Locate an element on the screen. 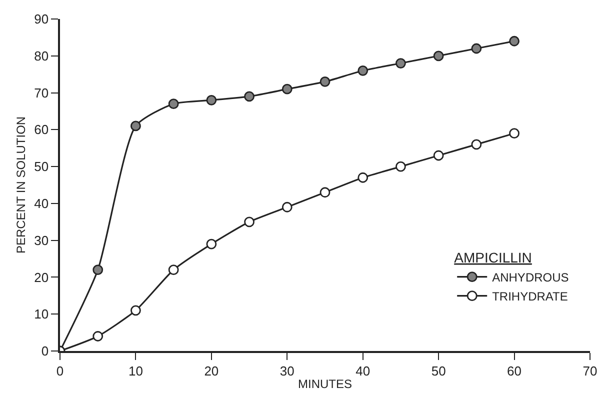 The height and width of the screenshot is (401, 615). legend-label: TRIHYDRATE is located at coordinates (530, 297).